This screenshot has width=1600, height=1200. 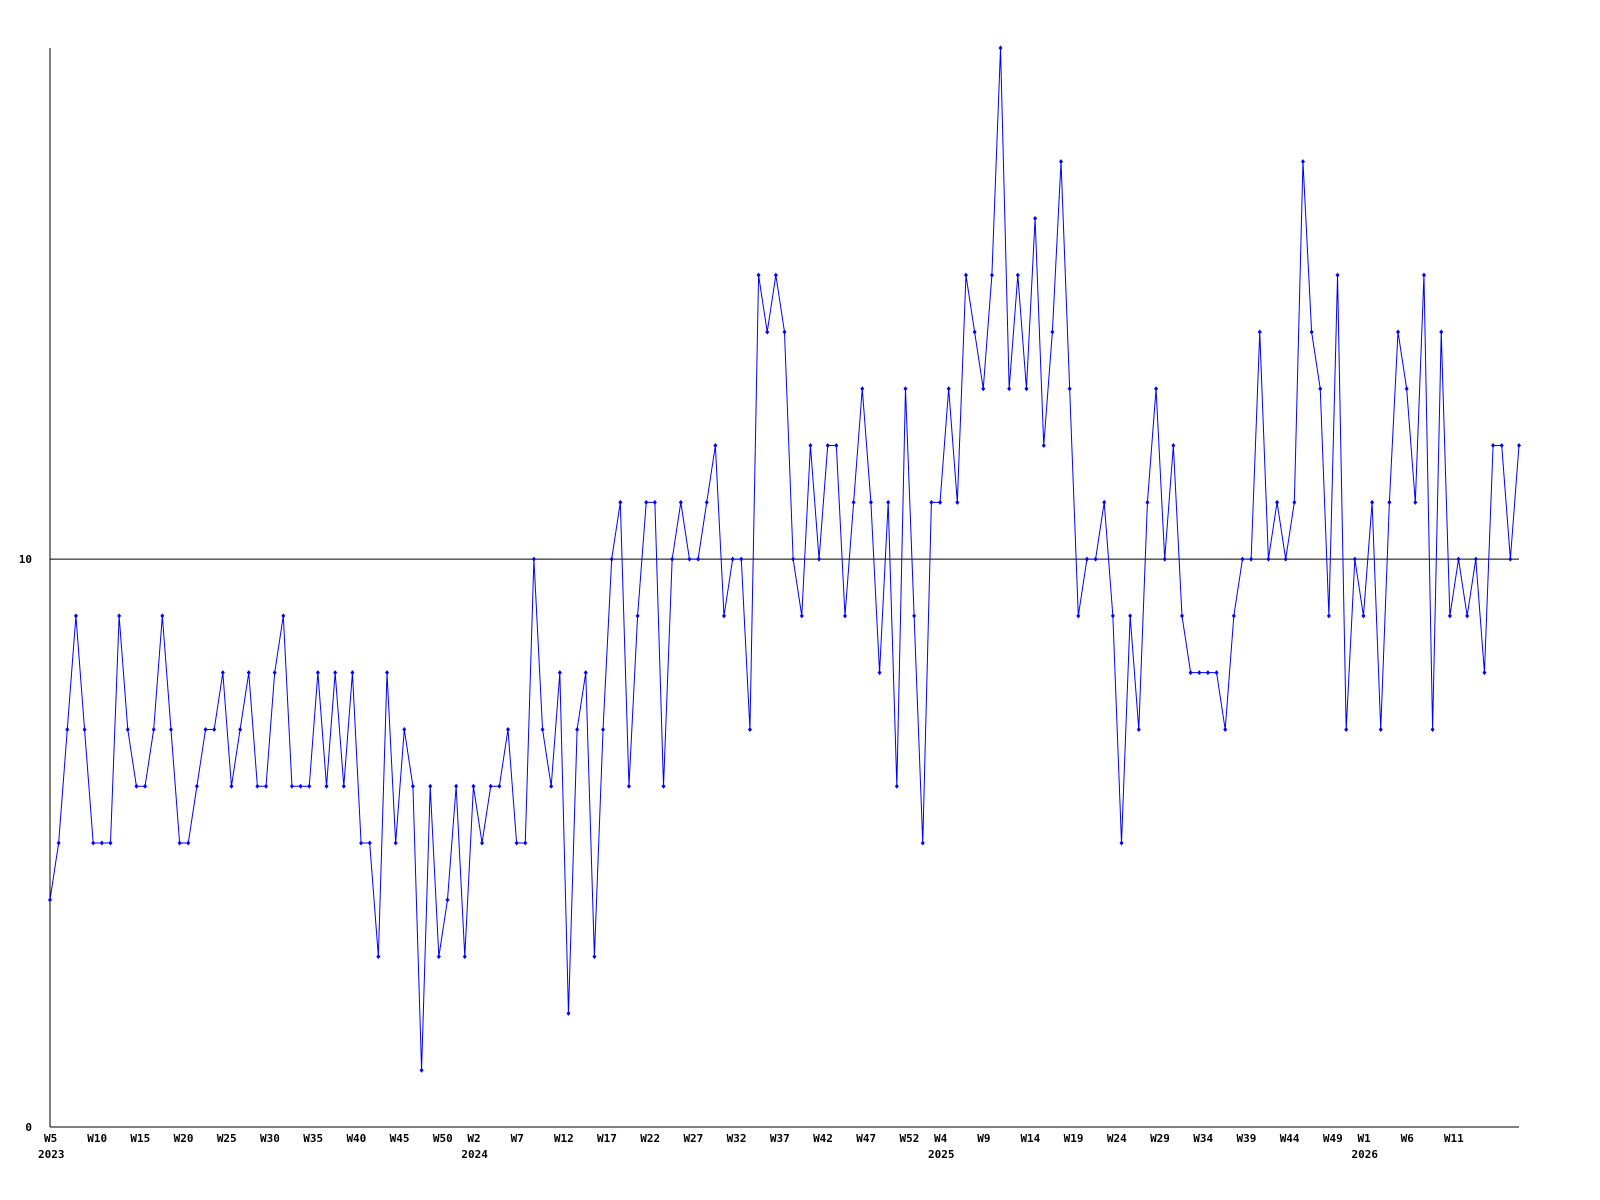 I want to click on x-tick-label: W49, so click(x=1333, y=1138).